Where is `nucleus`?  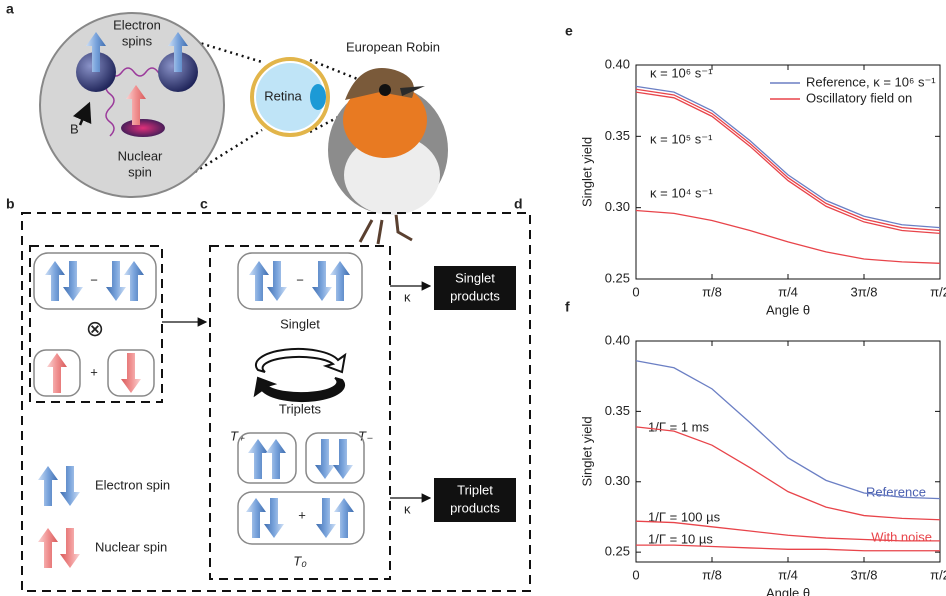 nucleus is located at coordinates (143, 128).